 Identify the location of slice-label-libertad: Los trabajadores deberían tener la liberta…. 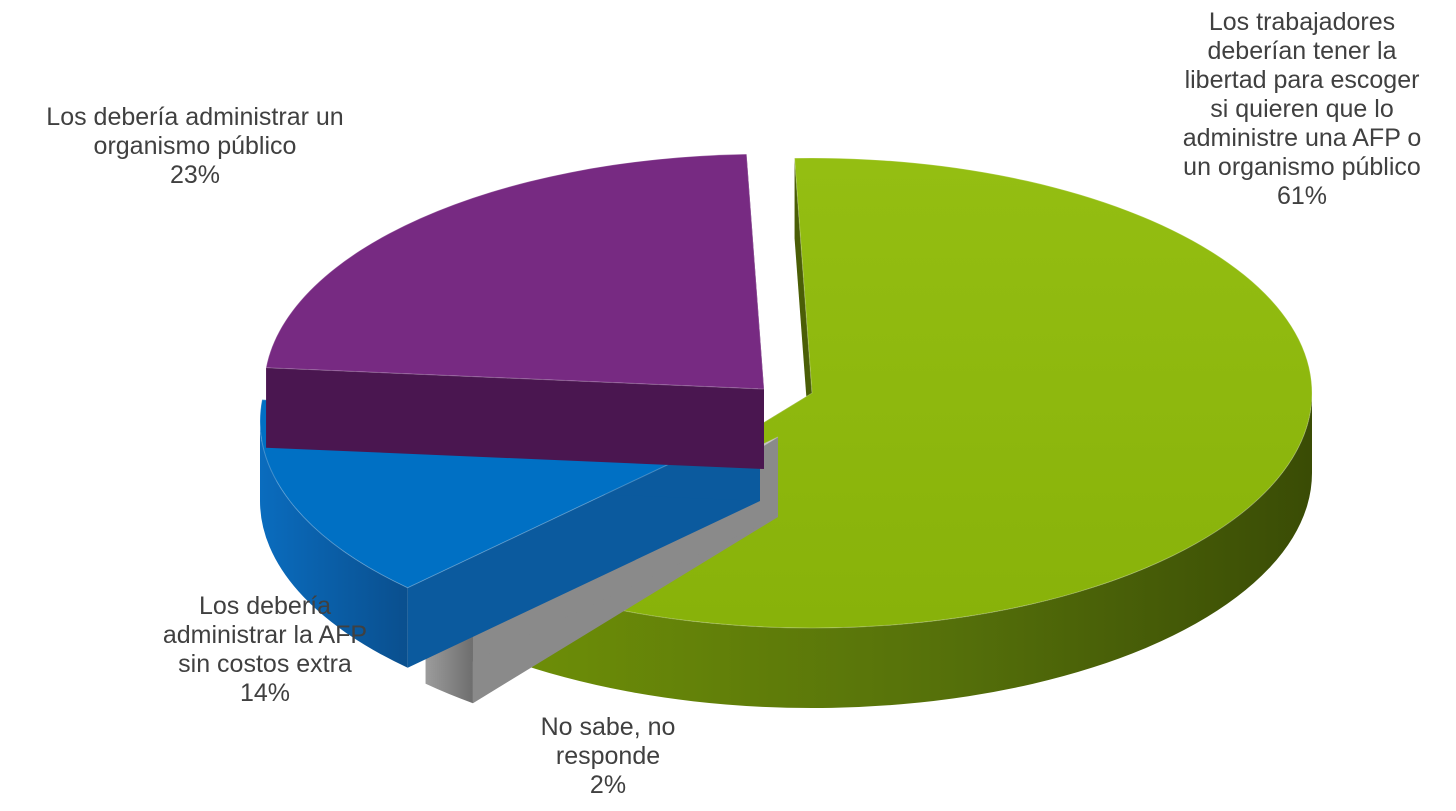
(1302, 109).